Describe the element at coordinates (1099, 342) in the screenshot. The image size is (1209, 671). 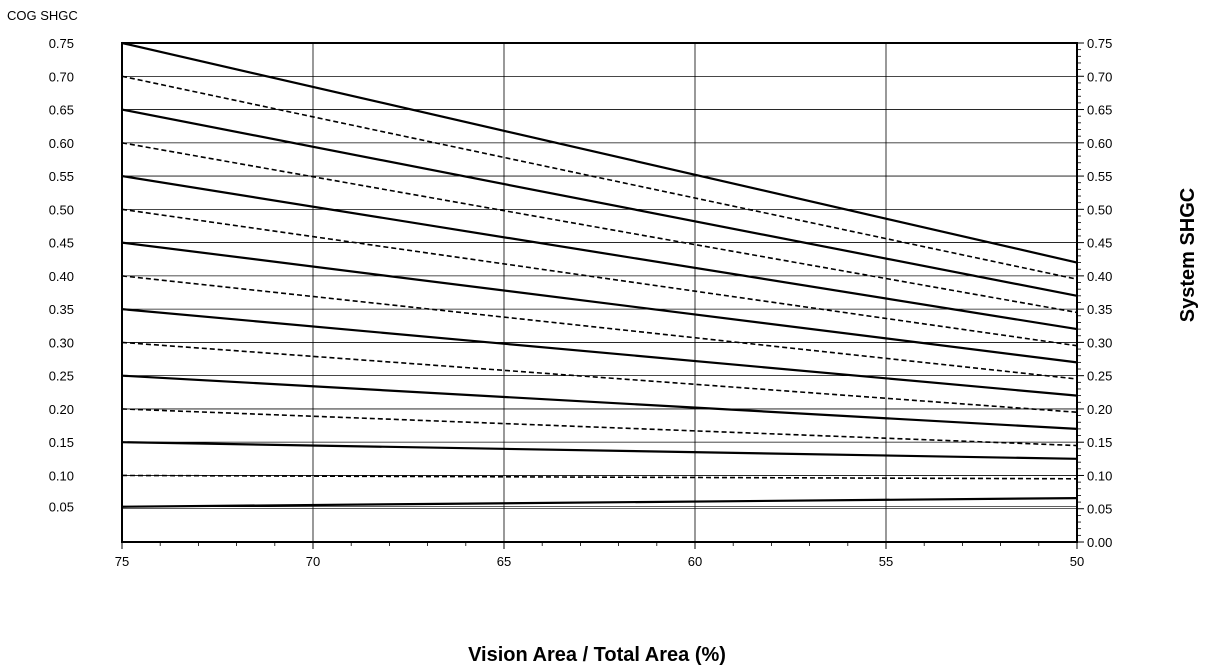
I see `right-tick-label: 0.30` at that location.